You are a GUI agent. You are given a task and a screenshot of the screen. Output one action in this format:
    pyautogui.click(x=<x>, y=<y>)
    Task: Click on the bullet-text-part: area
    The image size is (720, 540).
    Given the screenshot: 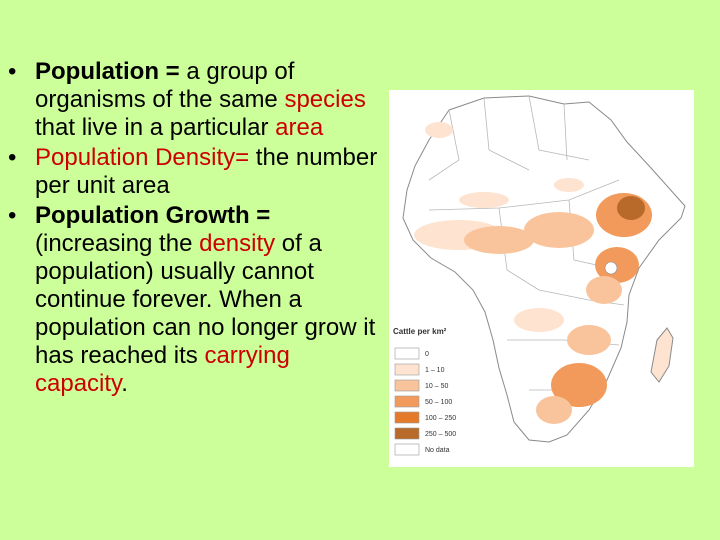 What is the action you would take?
    pyautogui.click(x=299, y=127)
    